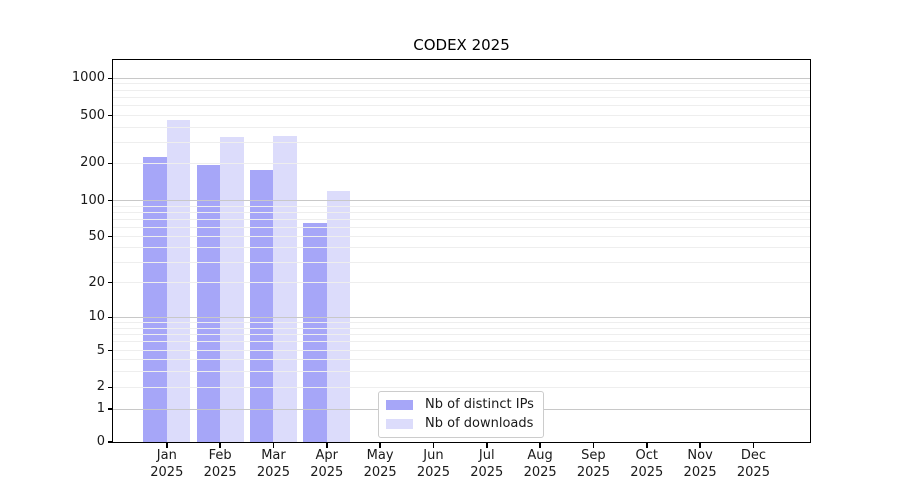 This screenshot has height=500, width=900. Describe the element at coordinates (92, 200) in the screenshot. I see `y-tick-label: 100` at that location.